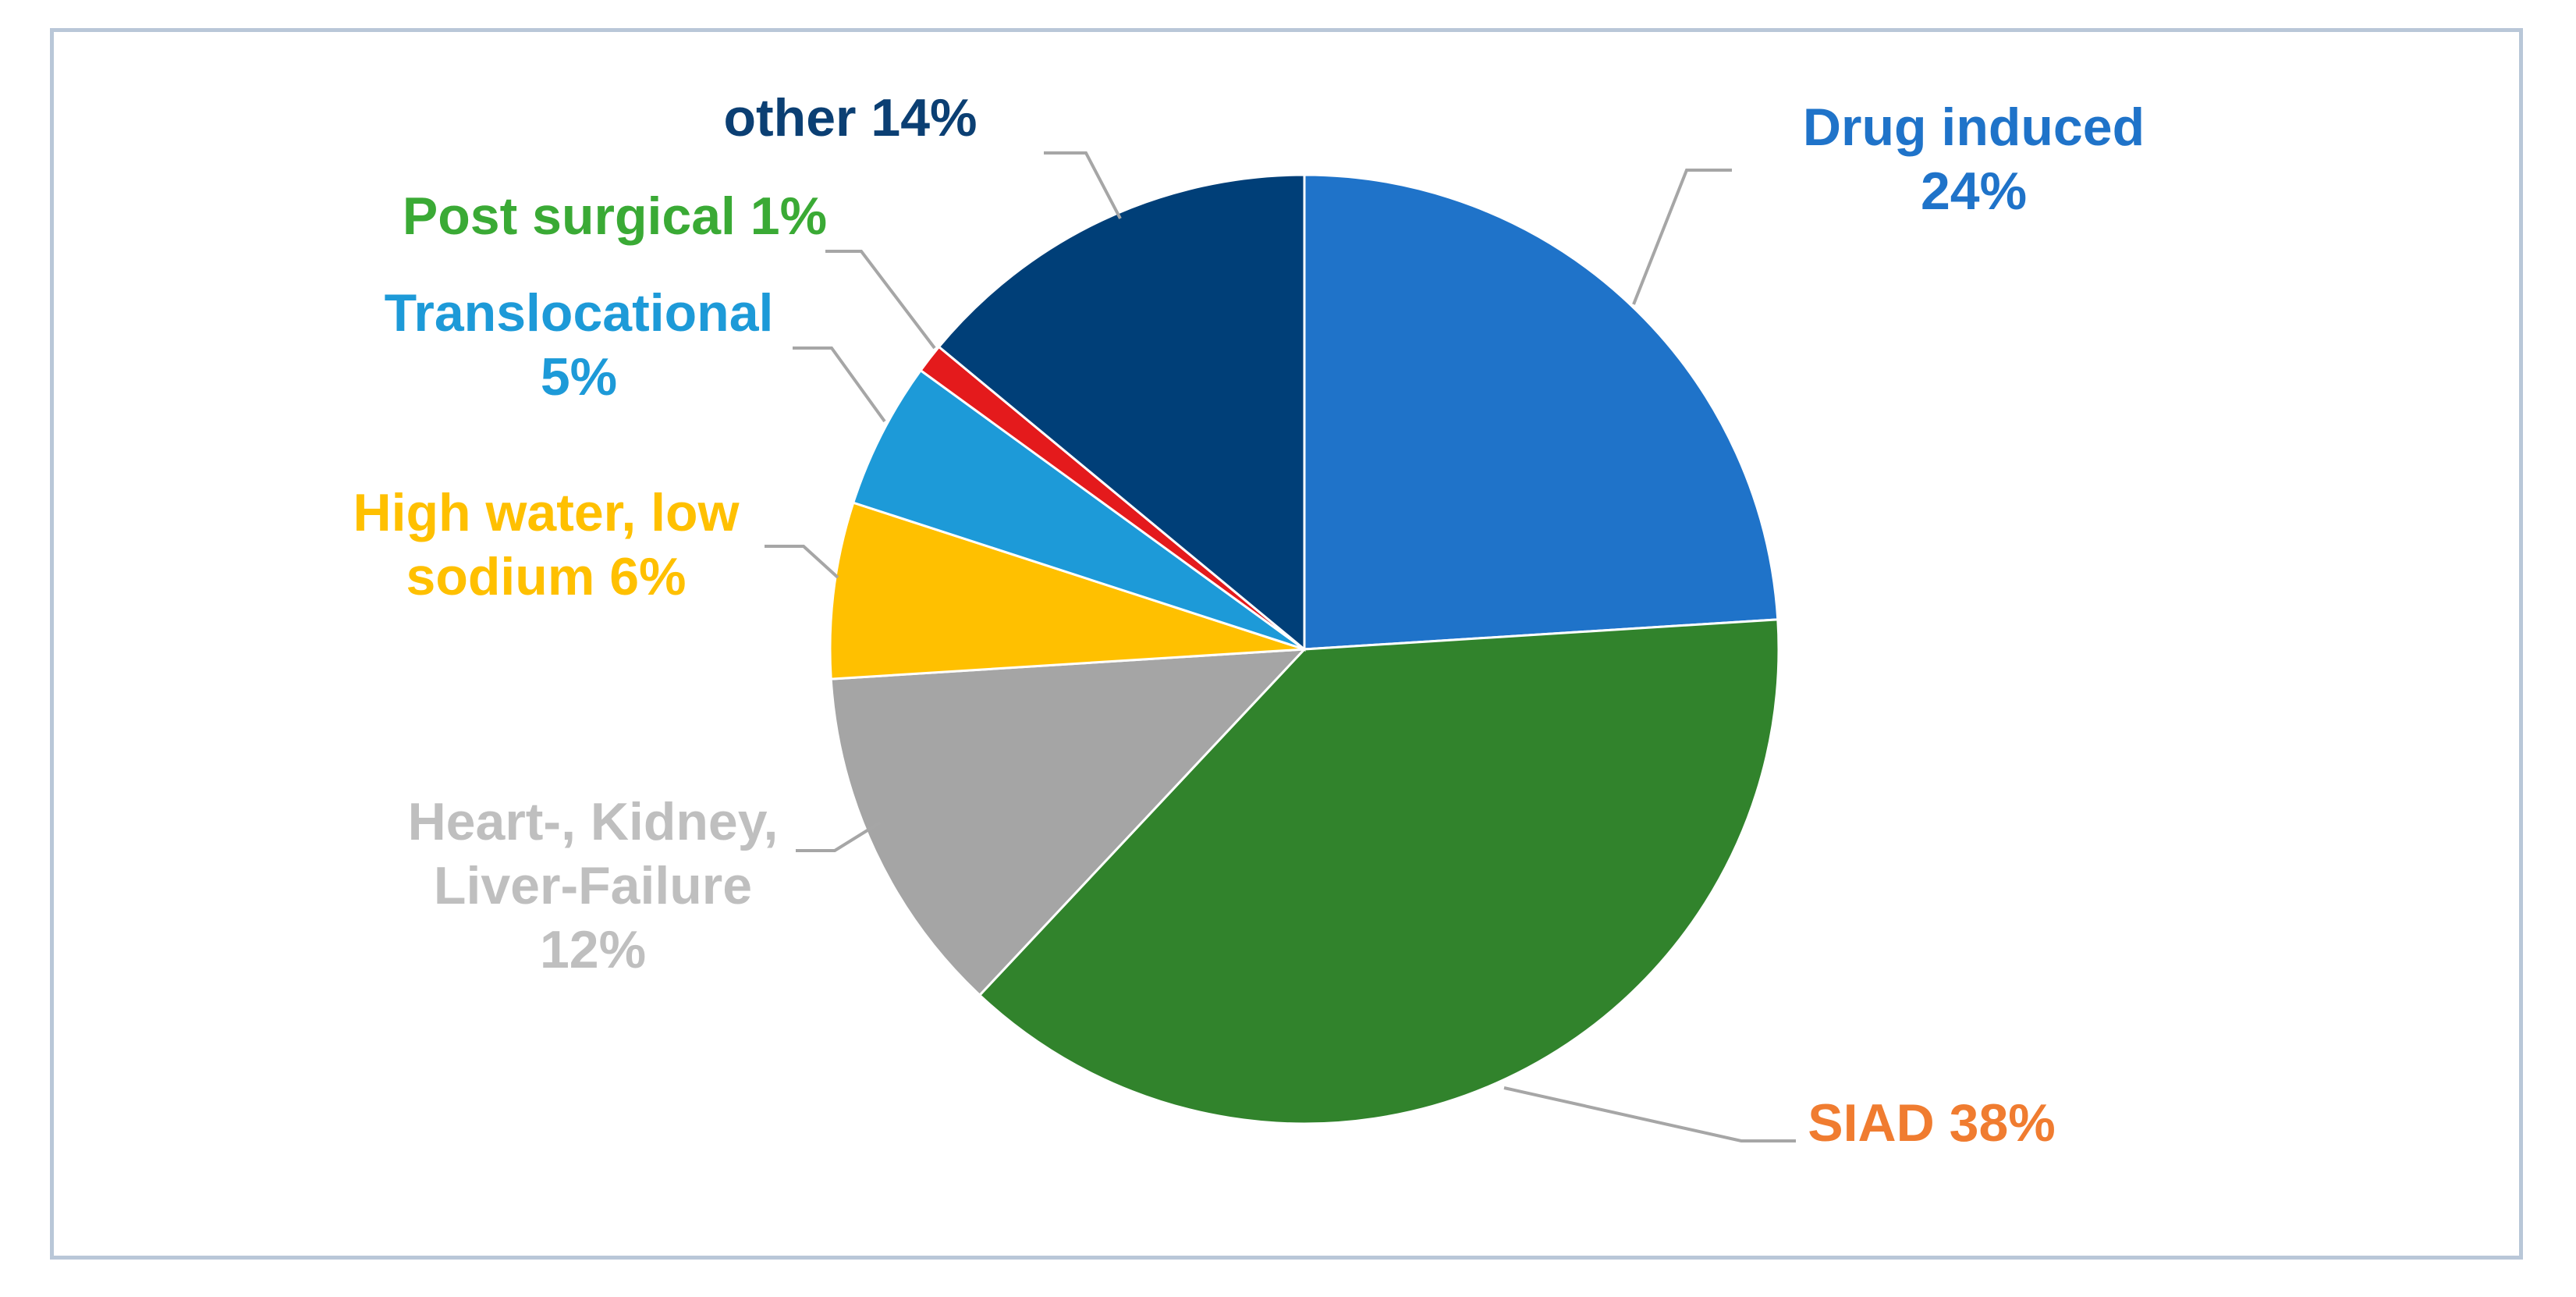  What do you see at coordinates (546, 576) in the screenshot?
I see `slice-label-line: sodium 6%` at bounding box center [546, 576].